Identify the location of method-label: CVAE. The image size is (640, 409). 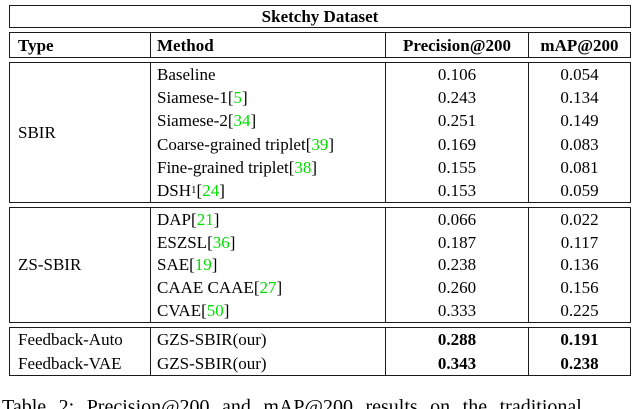
(179, 311).